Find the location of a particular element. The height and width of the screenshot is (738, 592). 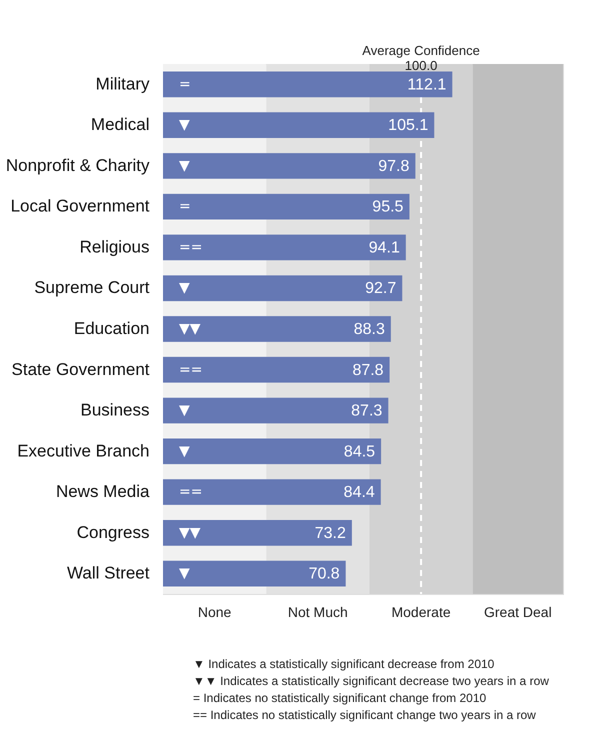

data-label: 73.2 is located at coordinates (330, 533).